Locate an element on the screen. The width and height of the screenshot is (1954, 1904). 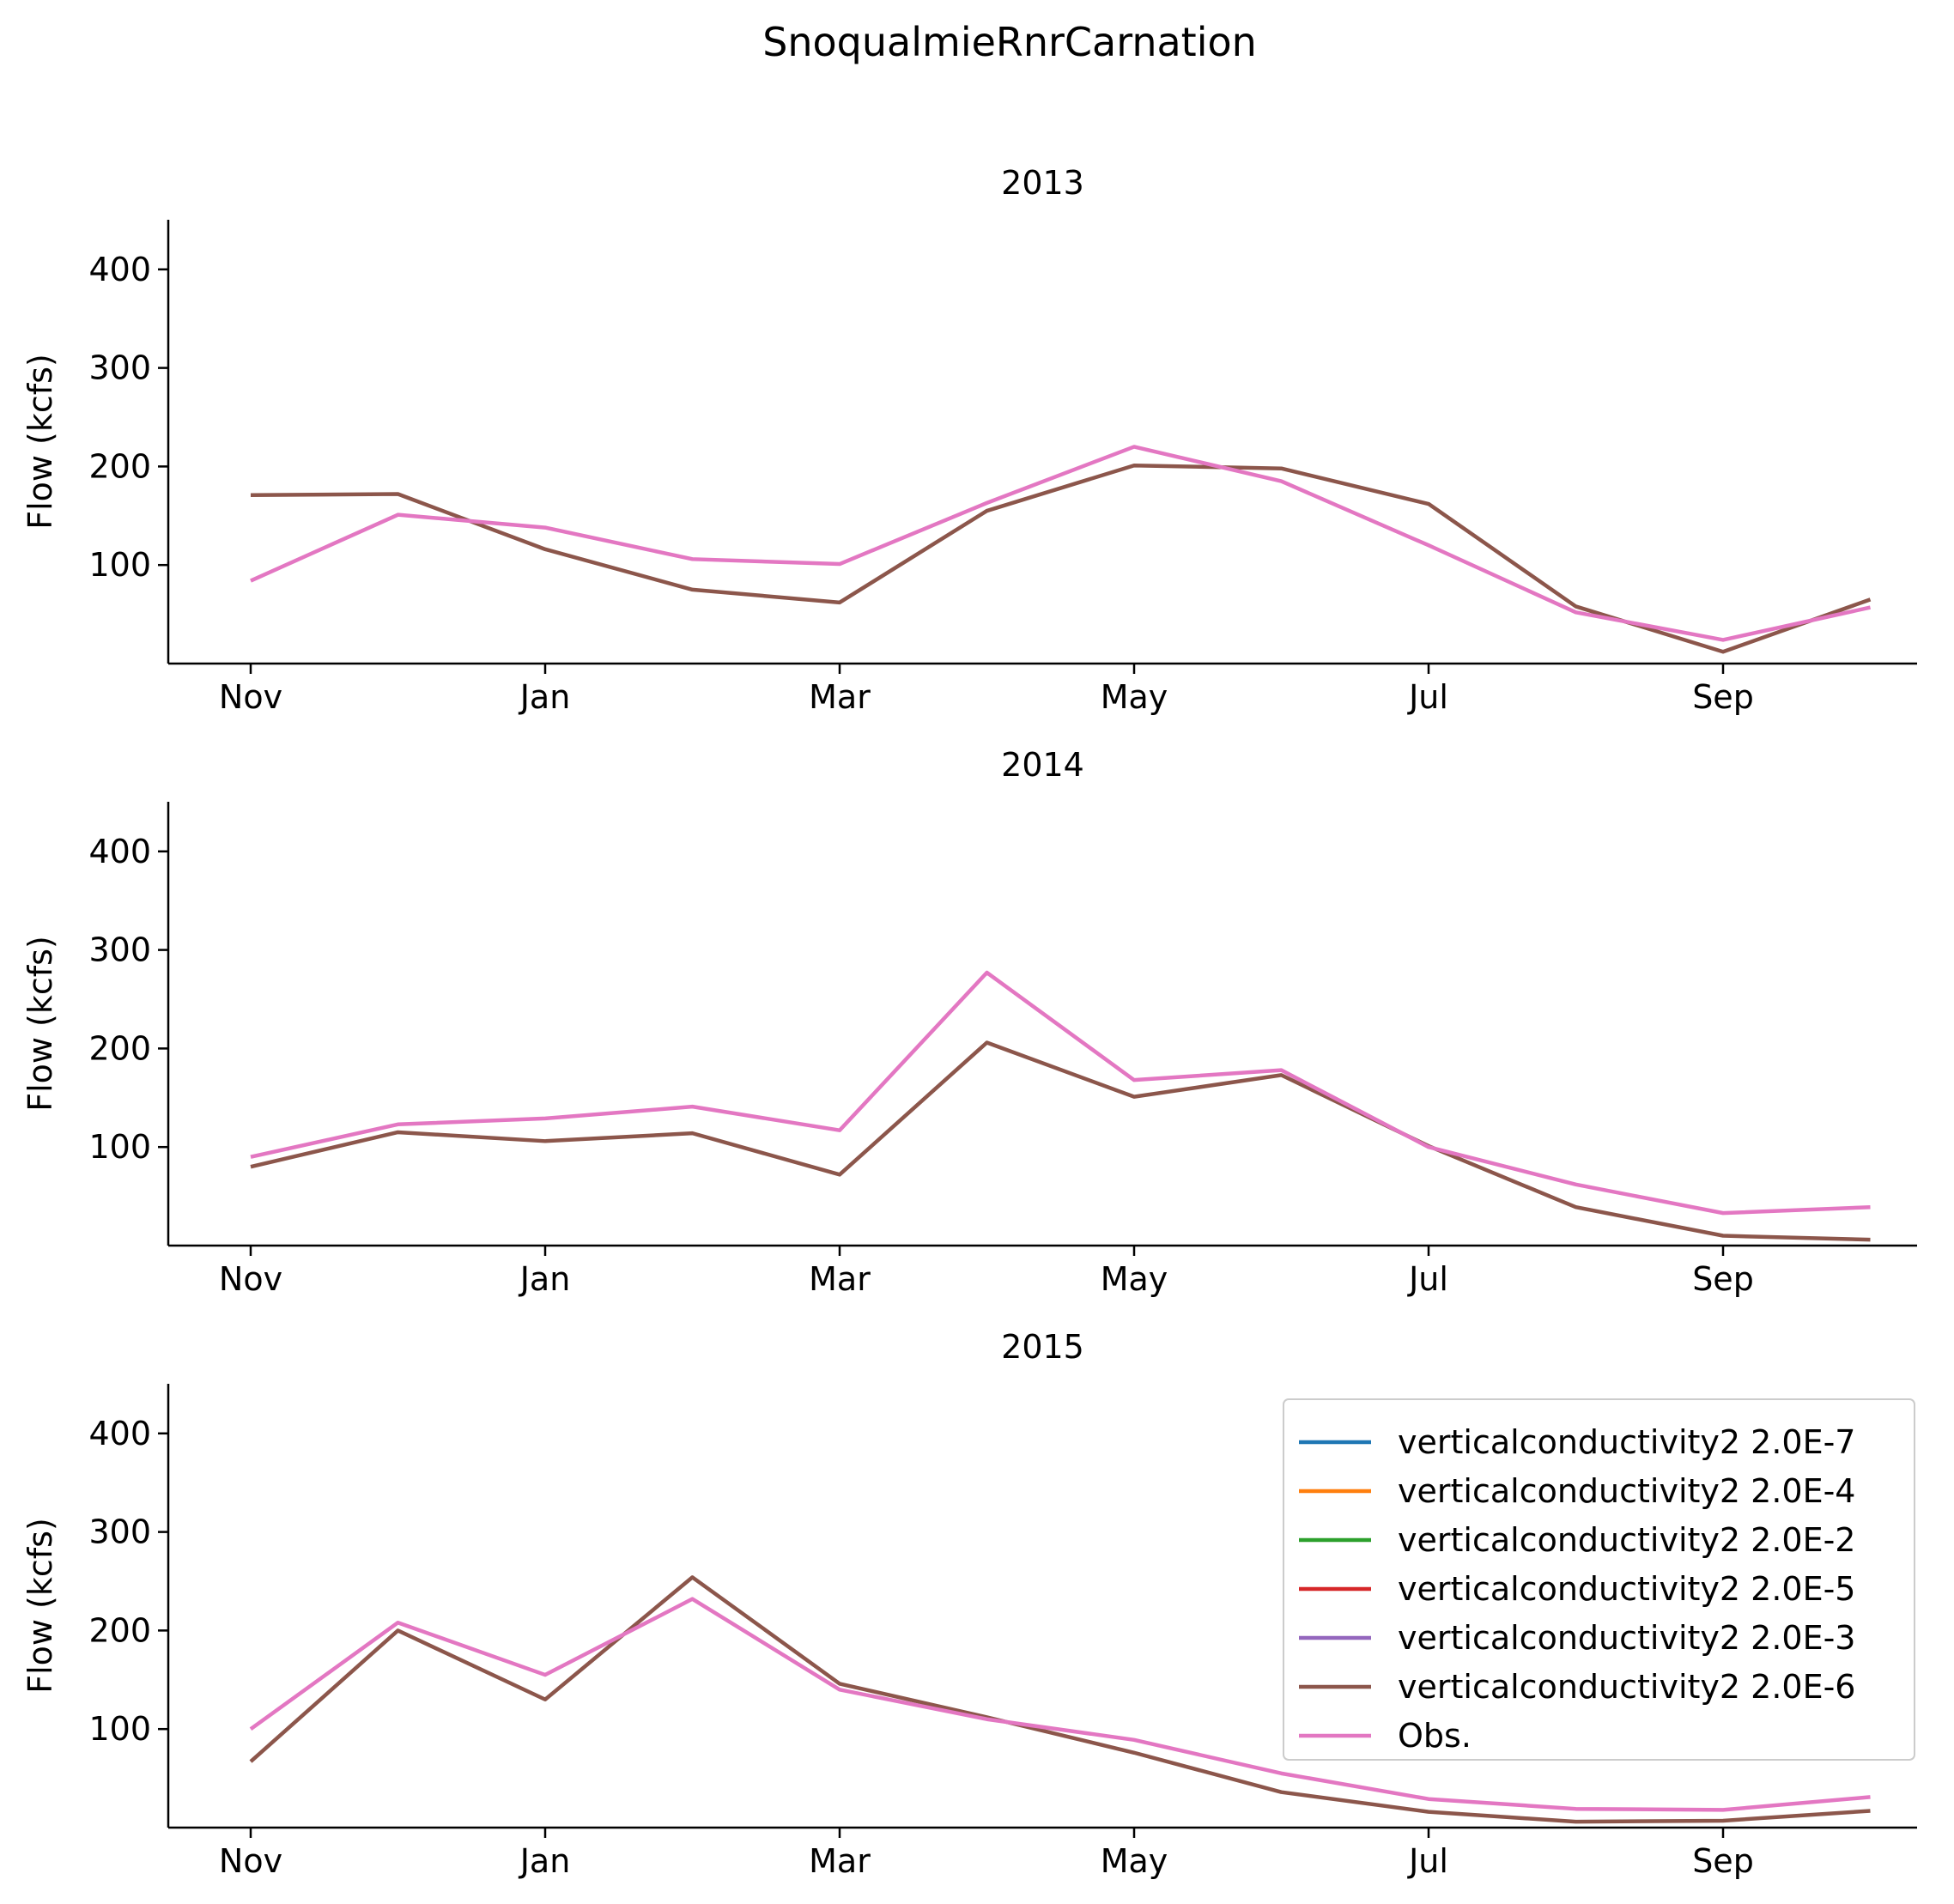
legend-box is located at coordinates (1599, 1580).